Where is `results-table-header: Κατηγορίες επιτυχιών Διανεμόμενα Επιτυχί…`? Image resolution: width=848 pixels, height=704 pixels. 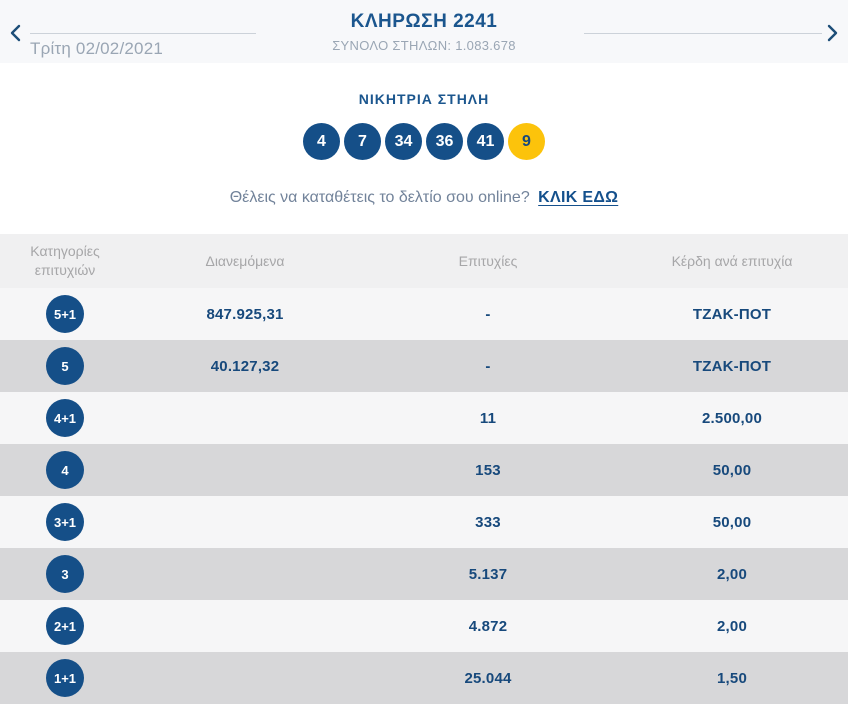
results-table-header: Κατηγορίες επιτυχιών Διανεμόμενα Επιτυχί… is located at coordinates (424, 261).